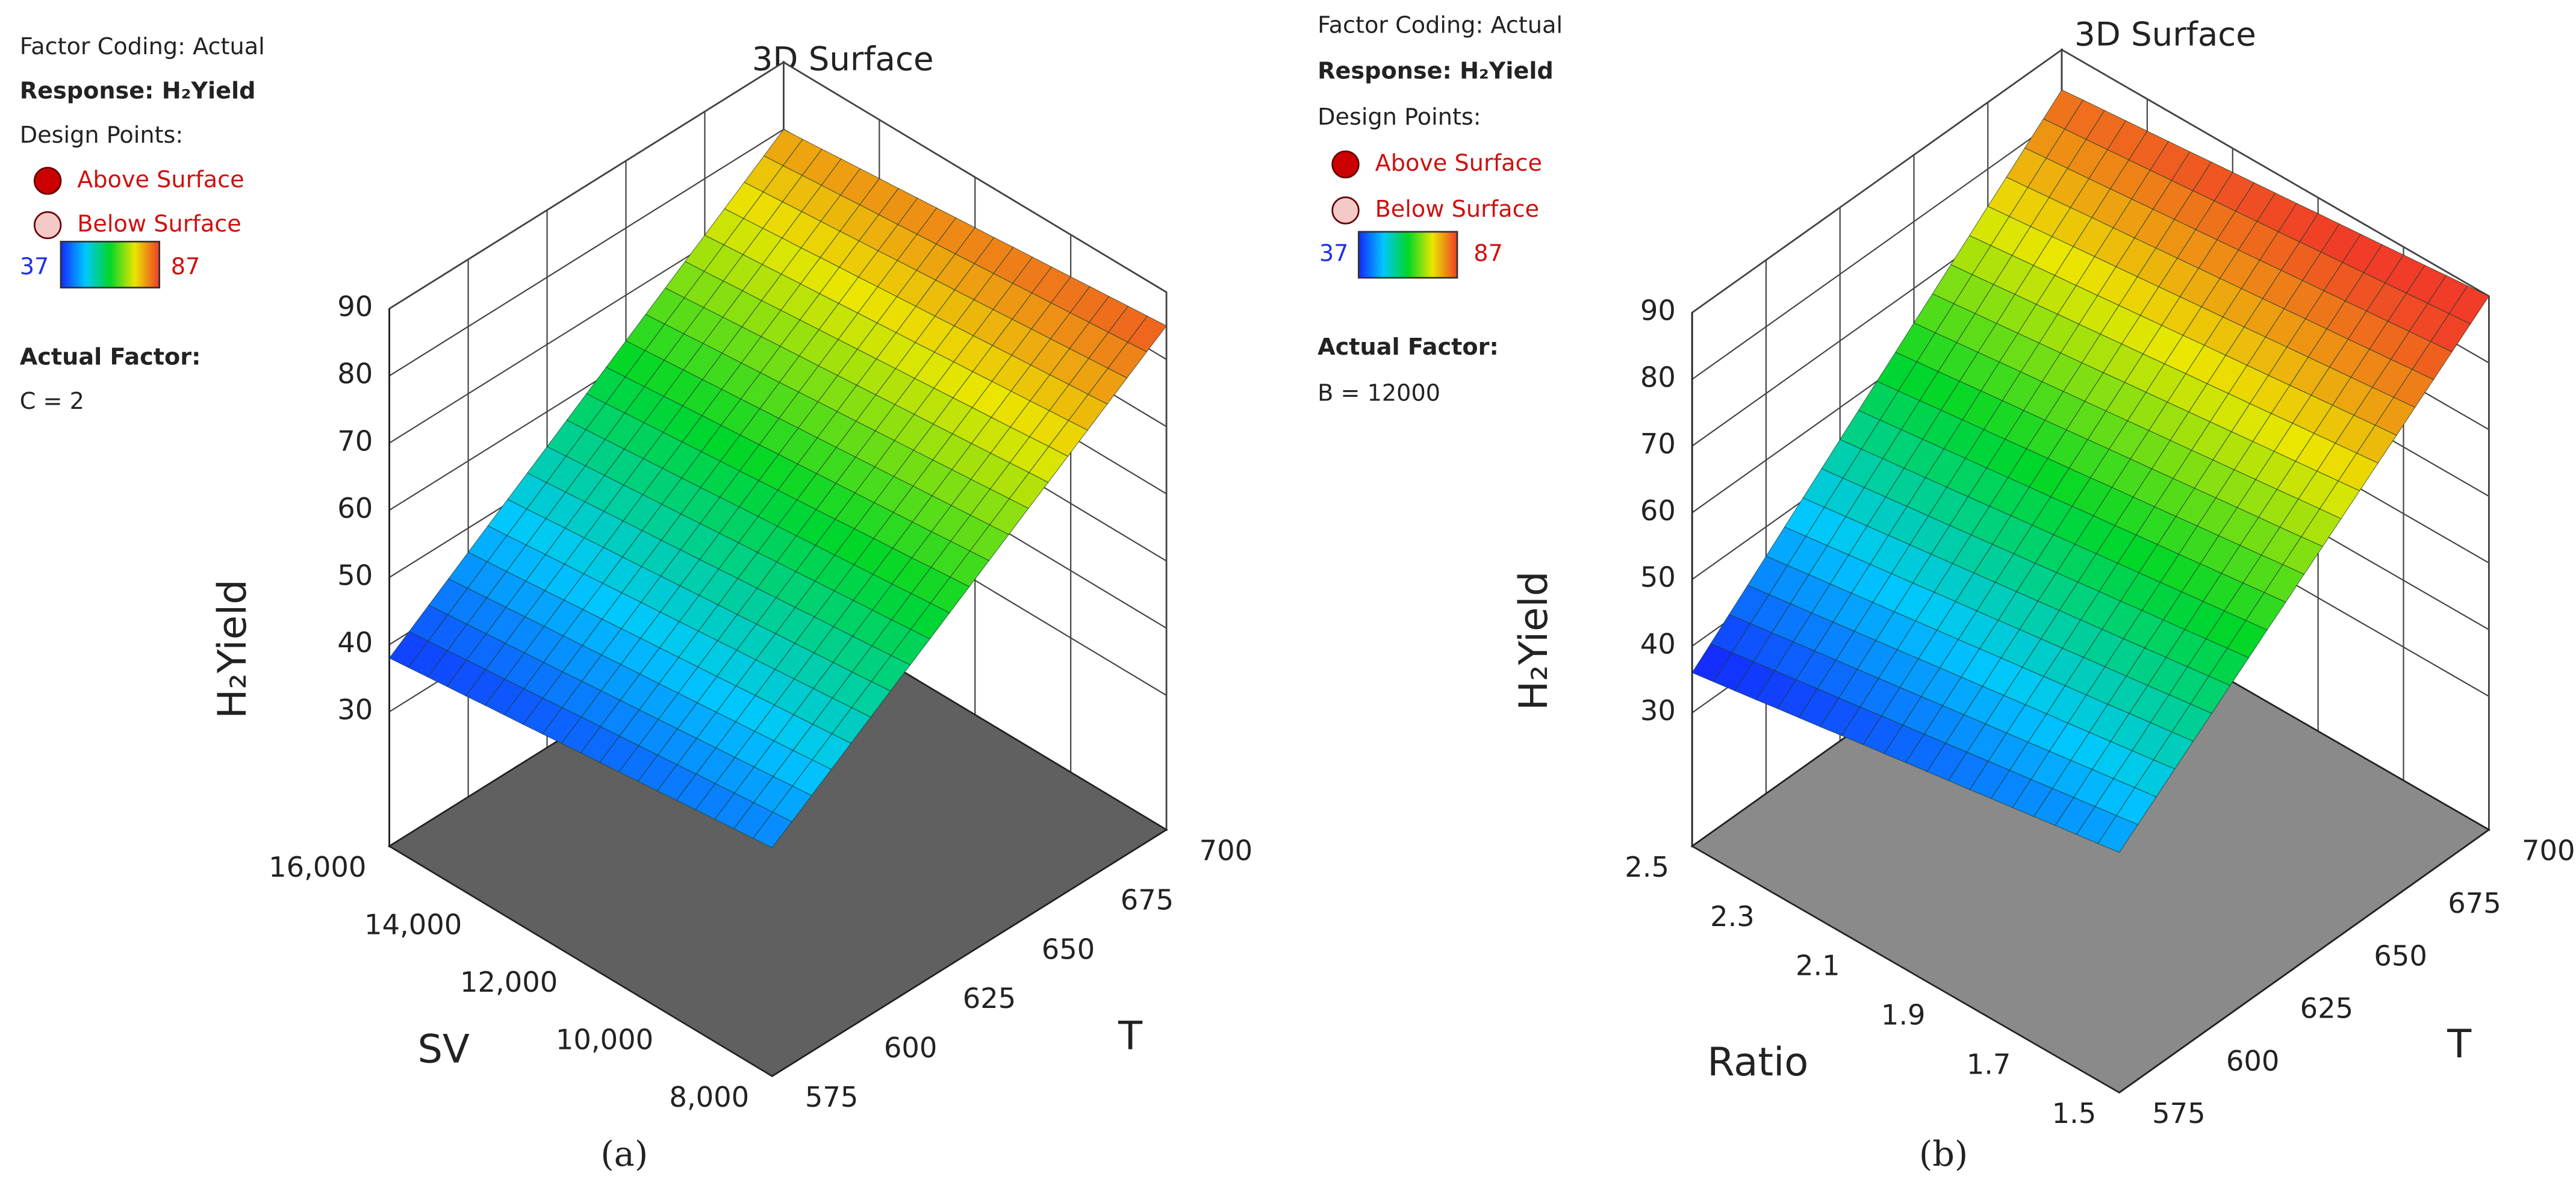  What do you see at coordinates (1647, 867) in the screenshot?
I see `y-tick-label: 2.5` at bounding box center [1647, 867].